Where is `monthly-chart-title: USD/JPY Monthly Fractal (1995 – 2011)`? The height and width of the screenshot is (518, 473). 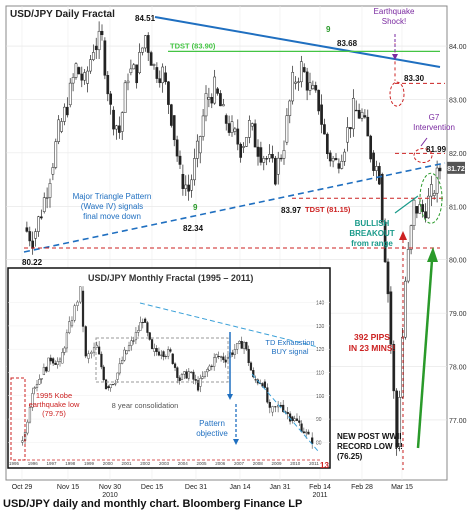 monthly-chart-title: USD/JPY Monthly Fractal (1995 – 2011) is located at coordinates (170, 278).